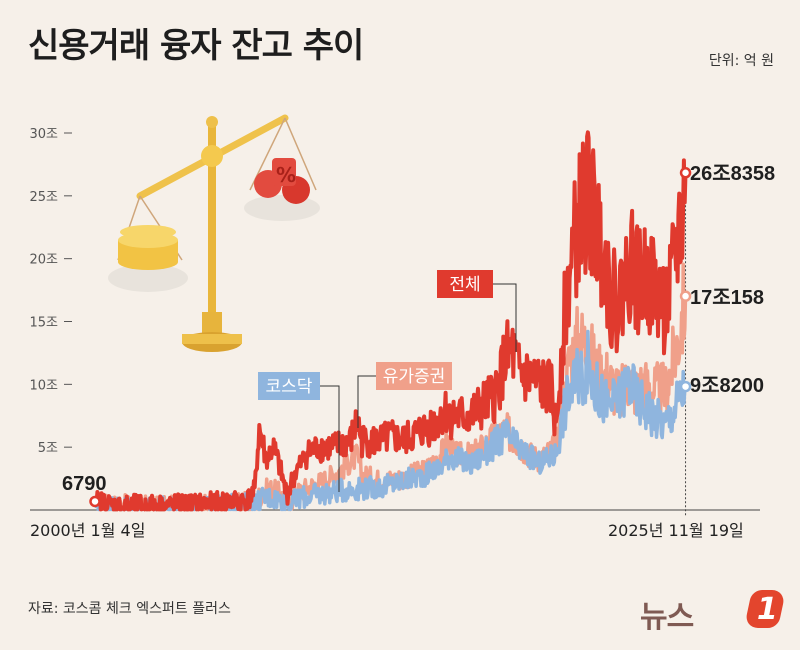 Image resolution: width=800 pixels, height=650 pixels. I want to click on end-point-total, so click(685, 173).